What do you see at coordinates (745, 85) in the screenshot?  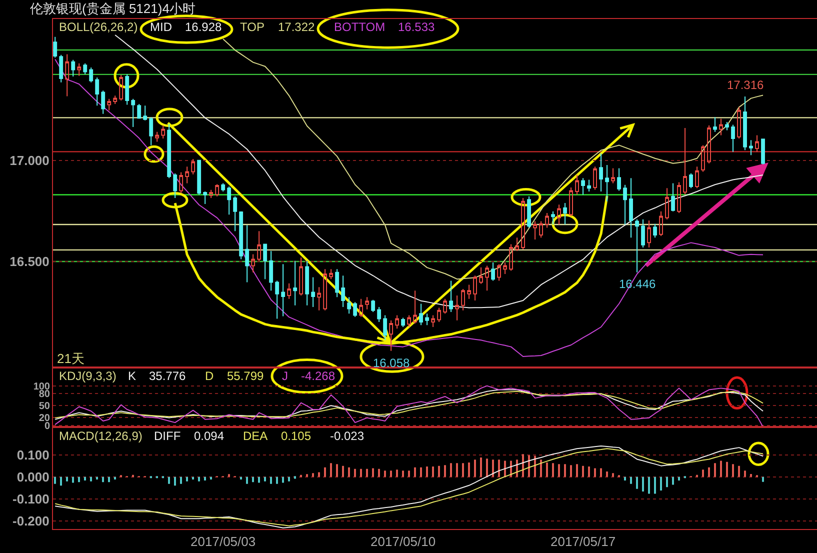 I see `annotation: 17.316` at bounding box center [745, 85].